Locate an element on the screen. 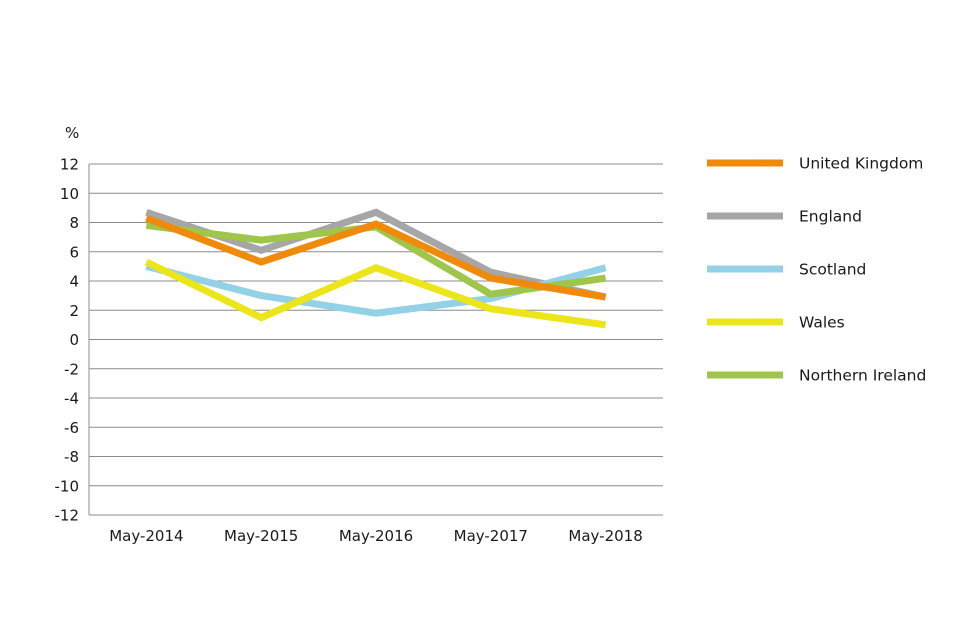 This screenshot has height=640, width=960. x-tick-label: May-2018 is located at coordinates (605, 536).